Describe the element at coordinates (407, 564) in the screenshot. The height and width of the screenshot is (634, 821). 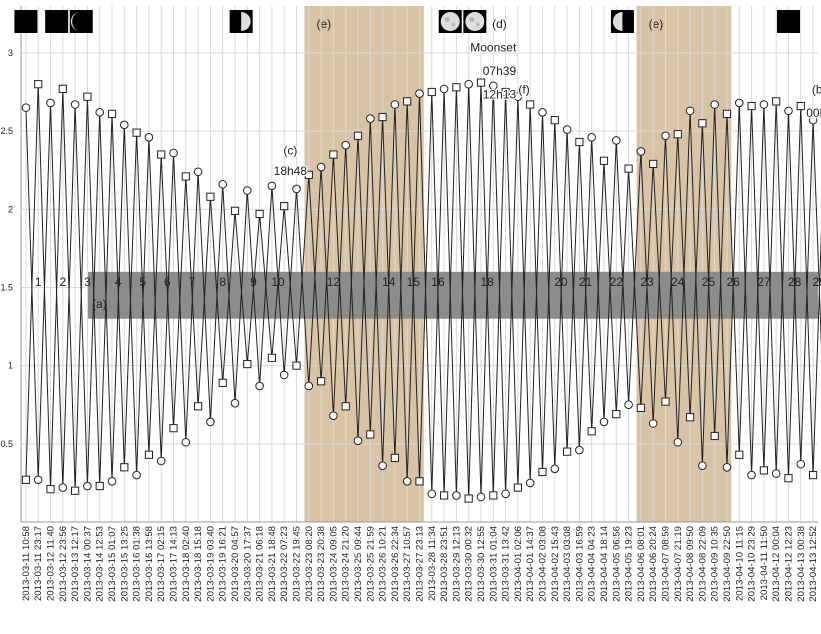
I see `x-tick-label: 2013-03-27 10:57` at that location.